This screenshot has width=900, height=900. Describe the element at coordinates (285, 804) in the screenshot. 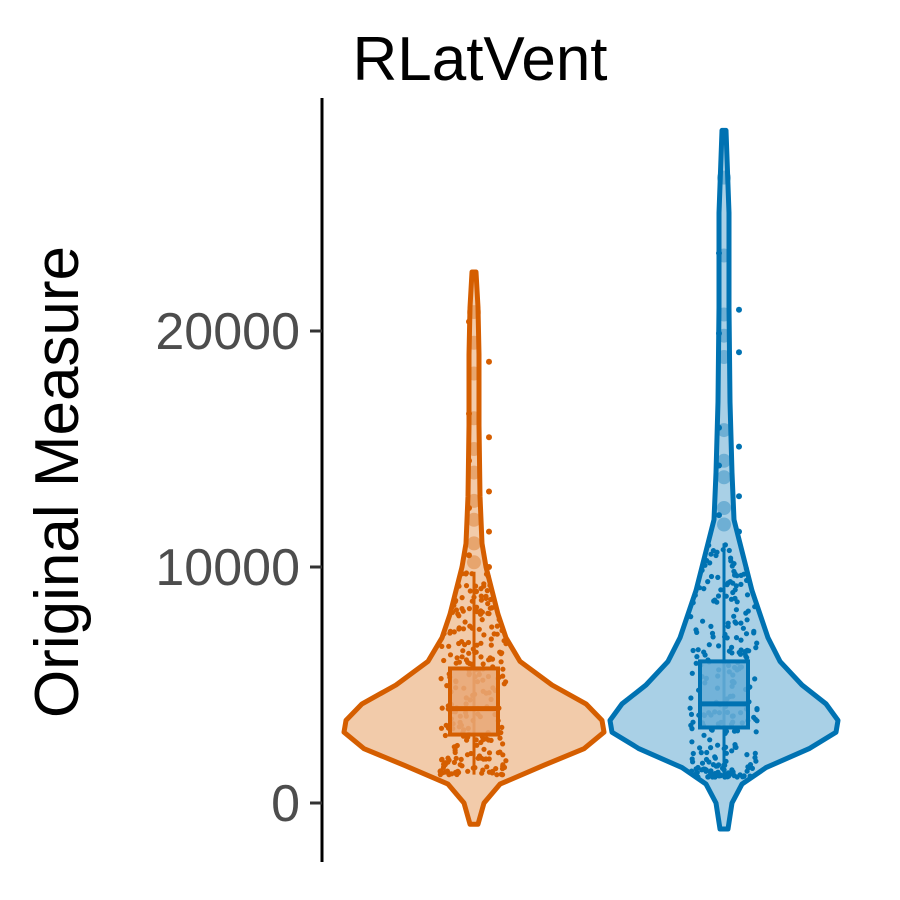

I see `y-tick-label: 0` at that location.